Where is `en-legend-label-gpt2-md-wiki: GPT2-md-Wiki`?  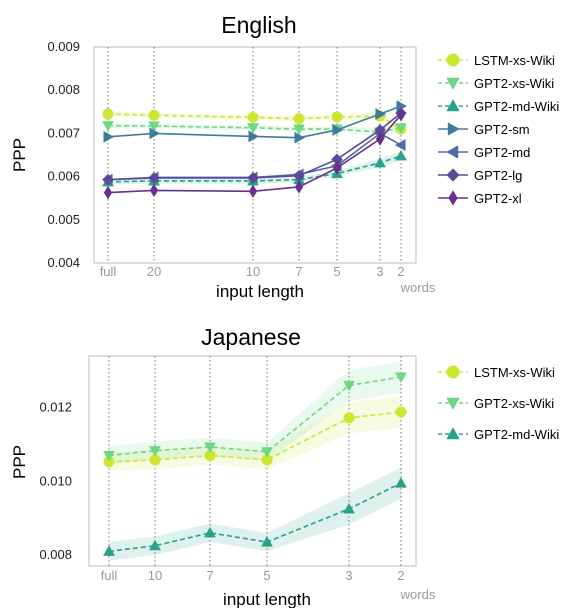 en-legend-label-gpt2-md-wiki: GPT2-md-Wiki is located at coordinates (516, 106).